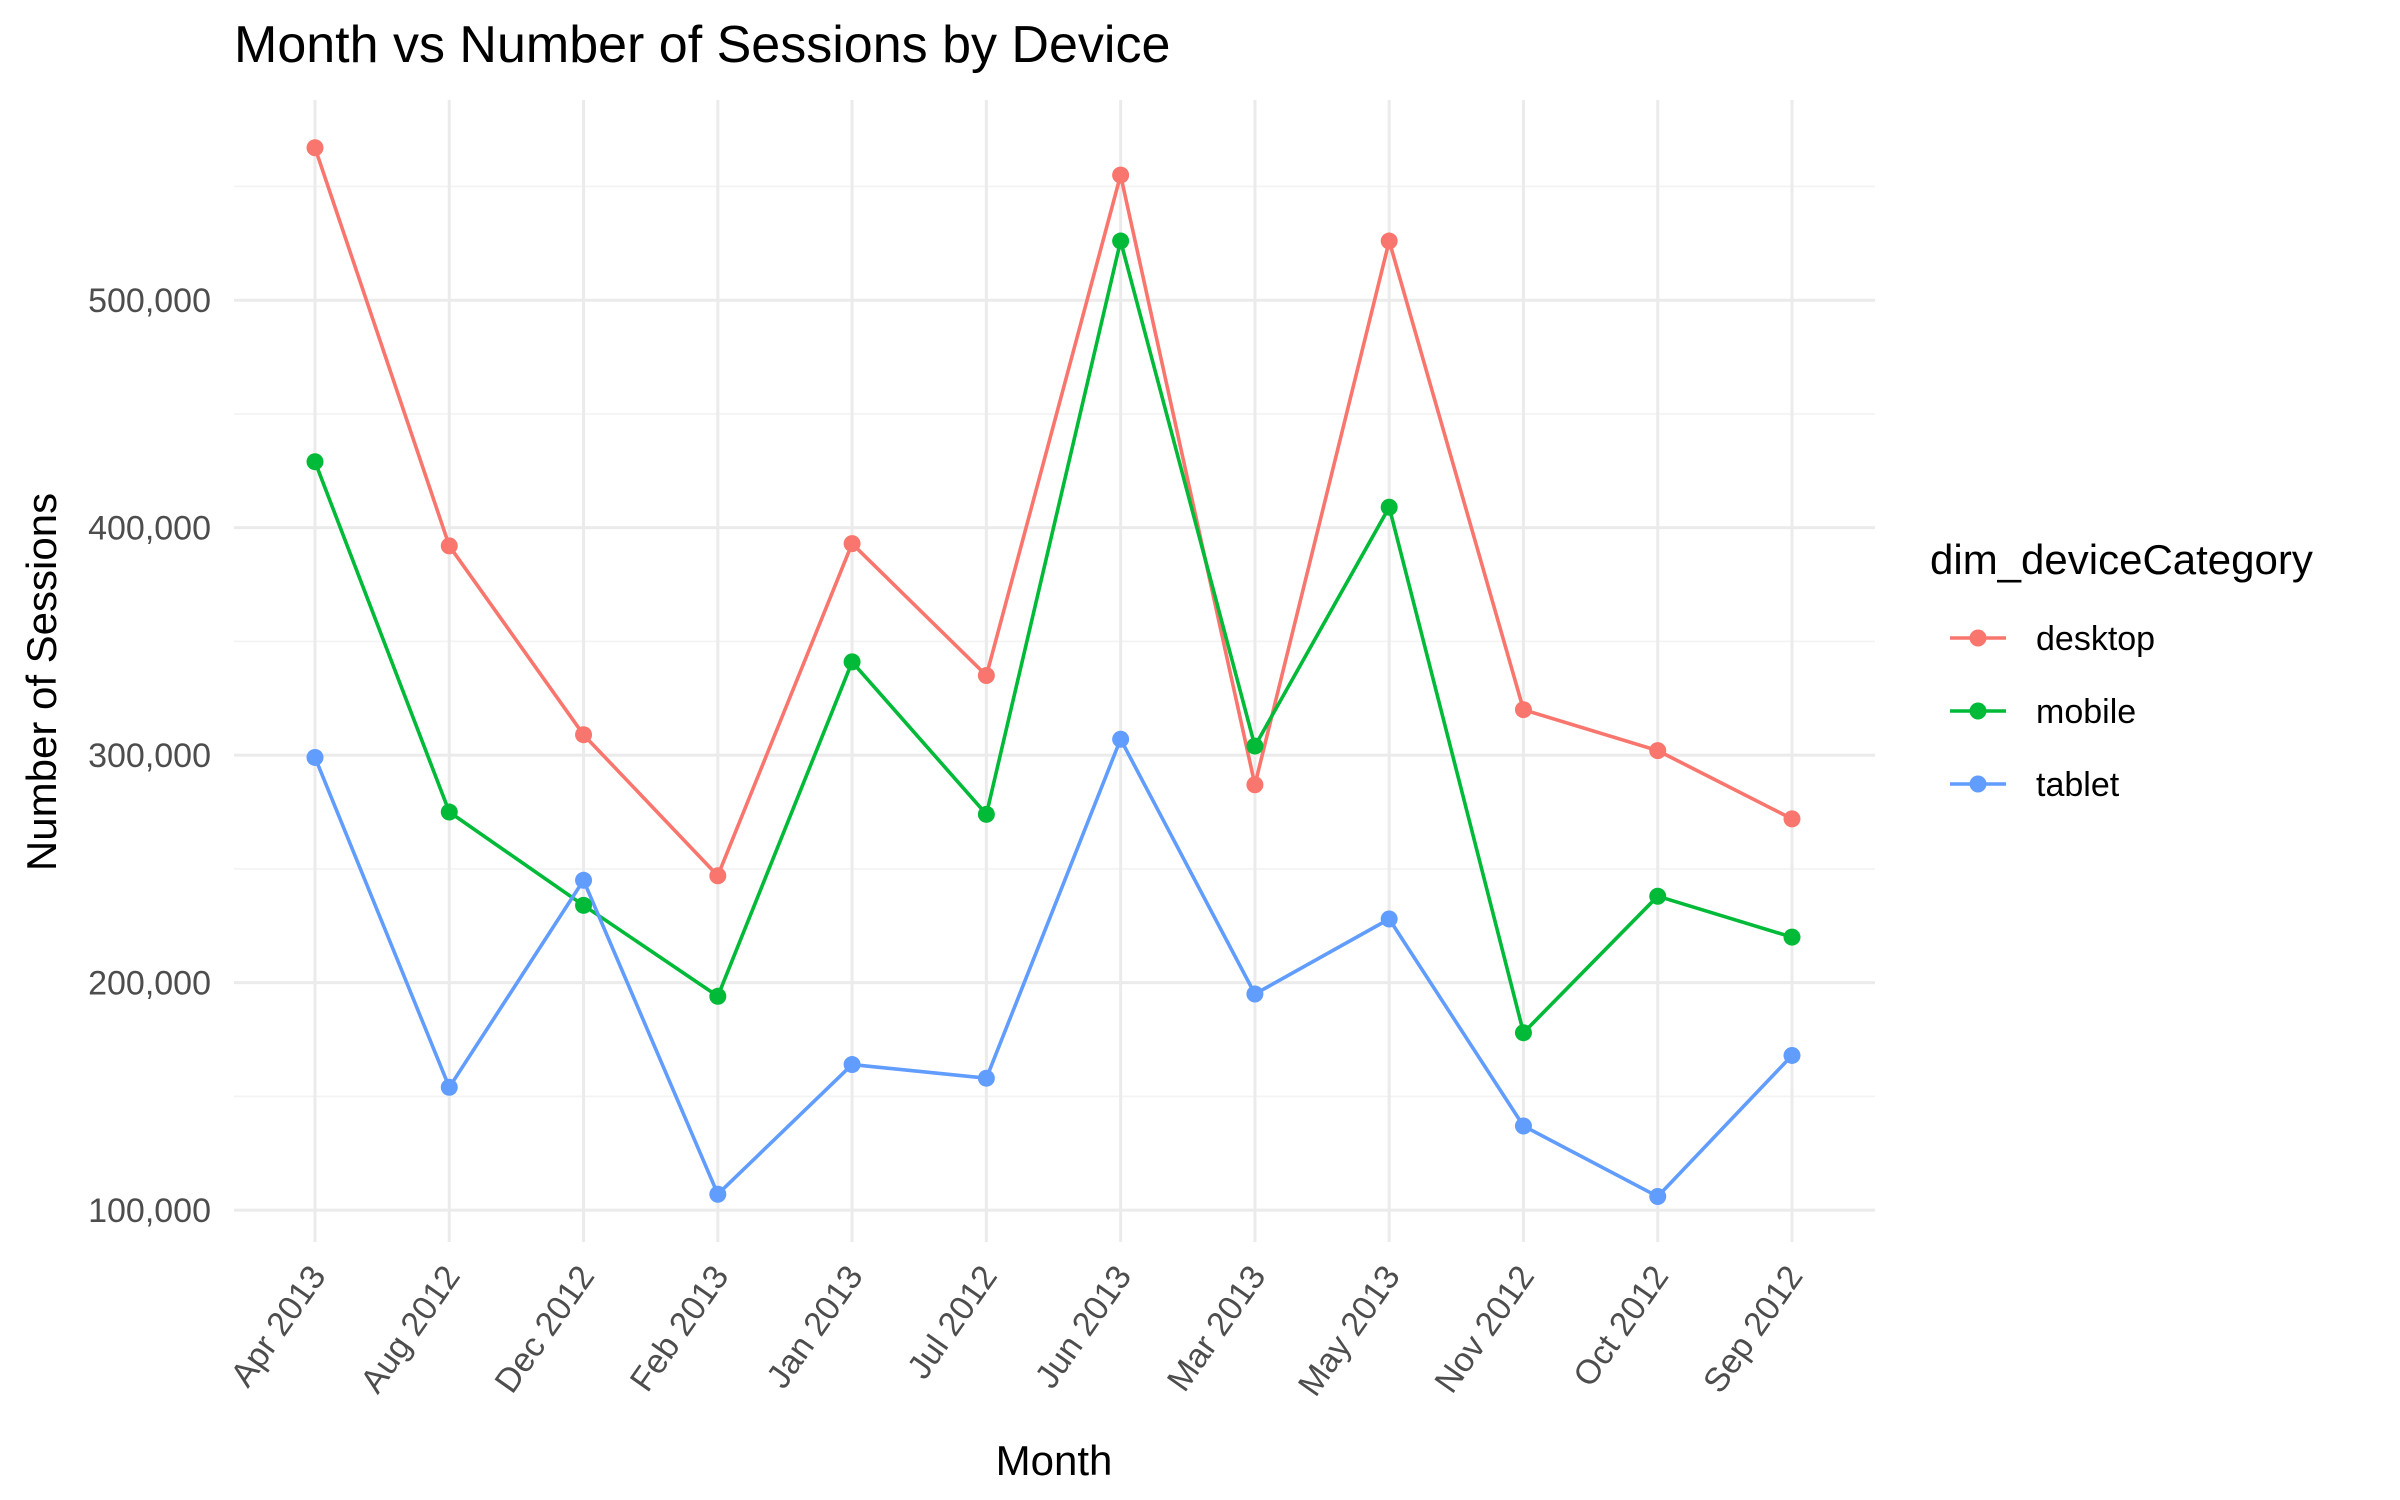 Image resolution: width=2400 pixels, height=1500 pixels. Describe the element at coordinates (1083, 1327) in the screenshot. I see `x-tick-label: Jun 2013` at that location.